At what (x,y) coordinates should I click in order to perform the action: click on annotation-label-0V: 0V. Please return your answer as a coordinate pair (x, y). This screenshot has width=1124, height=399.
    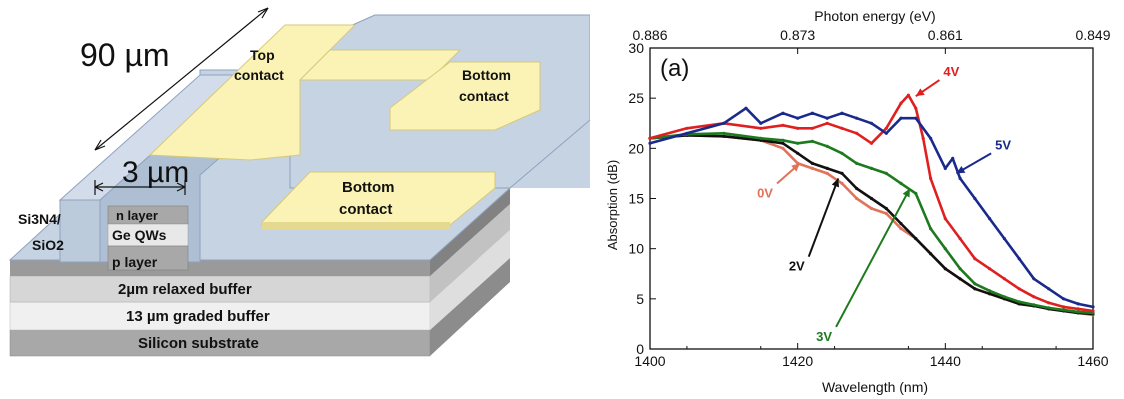
    Looking at the image, I should click on (765, 192).